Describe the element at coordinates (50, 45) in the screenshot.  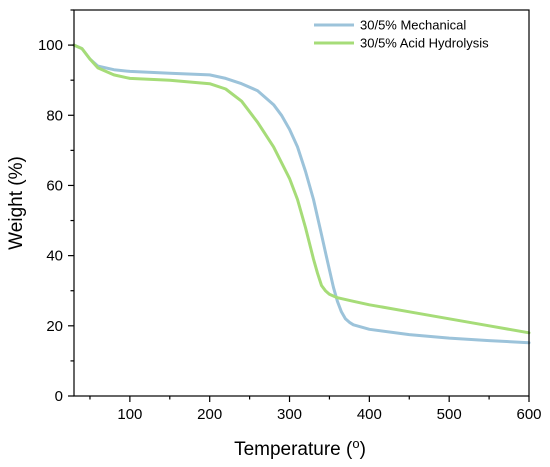
I see `y-tick-label: 100` at that location.